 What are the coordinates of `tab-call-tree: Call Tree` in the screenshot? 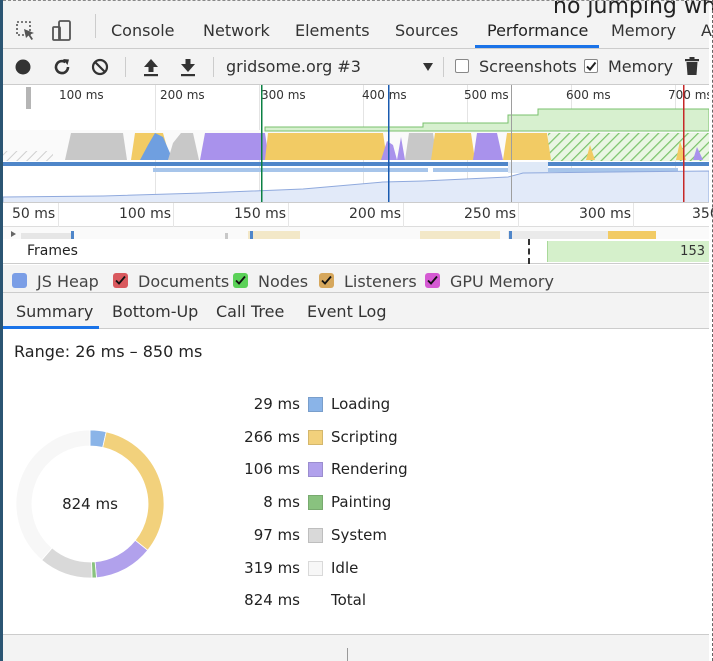 It's located at (250, 311).